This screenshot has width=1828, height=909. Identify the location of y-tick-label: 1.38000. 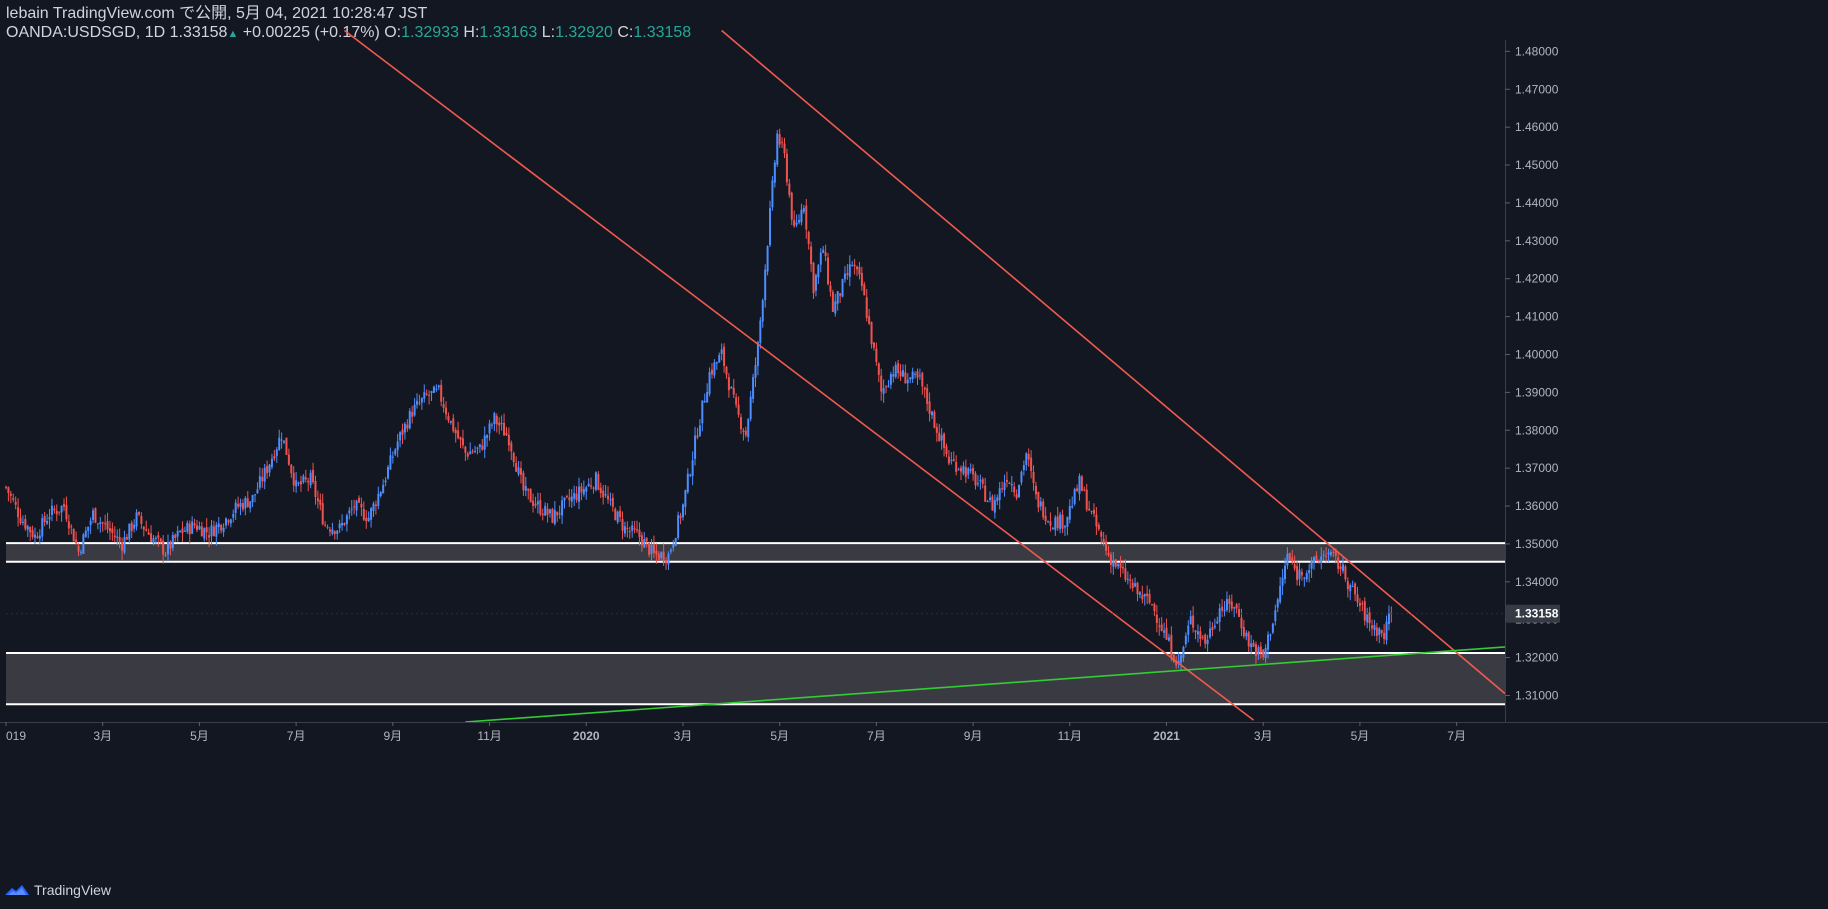
(1537, 430).